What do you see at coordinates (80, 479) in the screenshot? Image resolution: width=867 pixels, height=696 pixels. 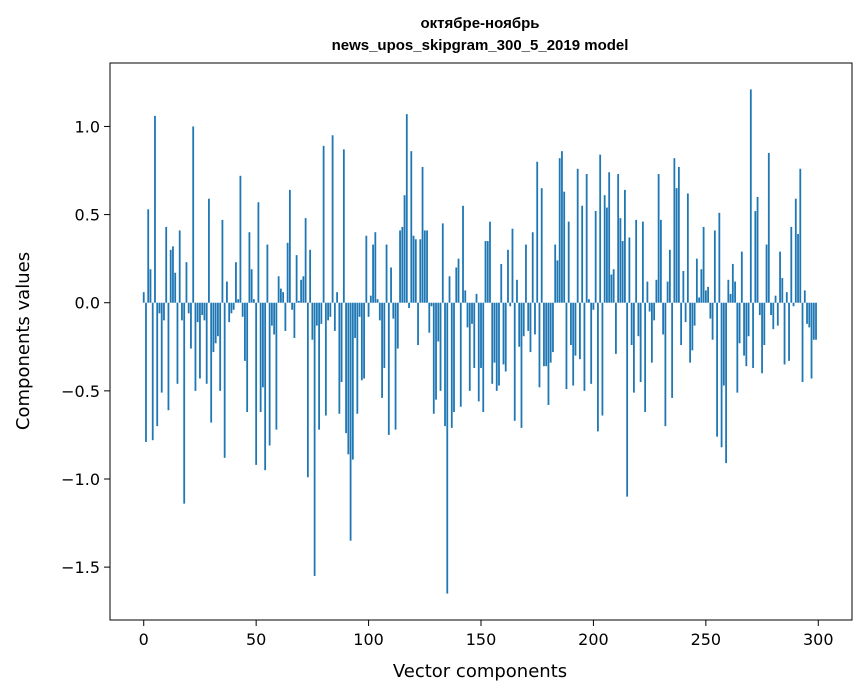 I see `y-tick-label: −1.0` at bounding box center [80, 479].